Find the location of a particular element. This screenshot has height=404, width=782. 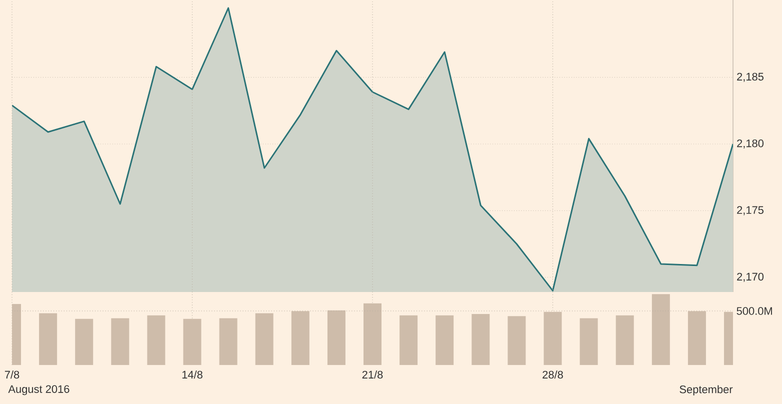

y-tick-label: 2,175 is located at coordinates (750, 211).